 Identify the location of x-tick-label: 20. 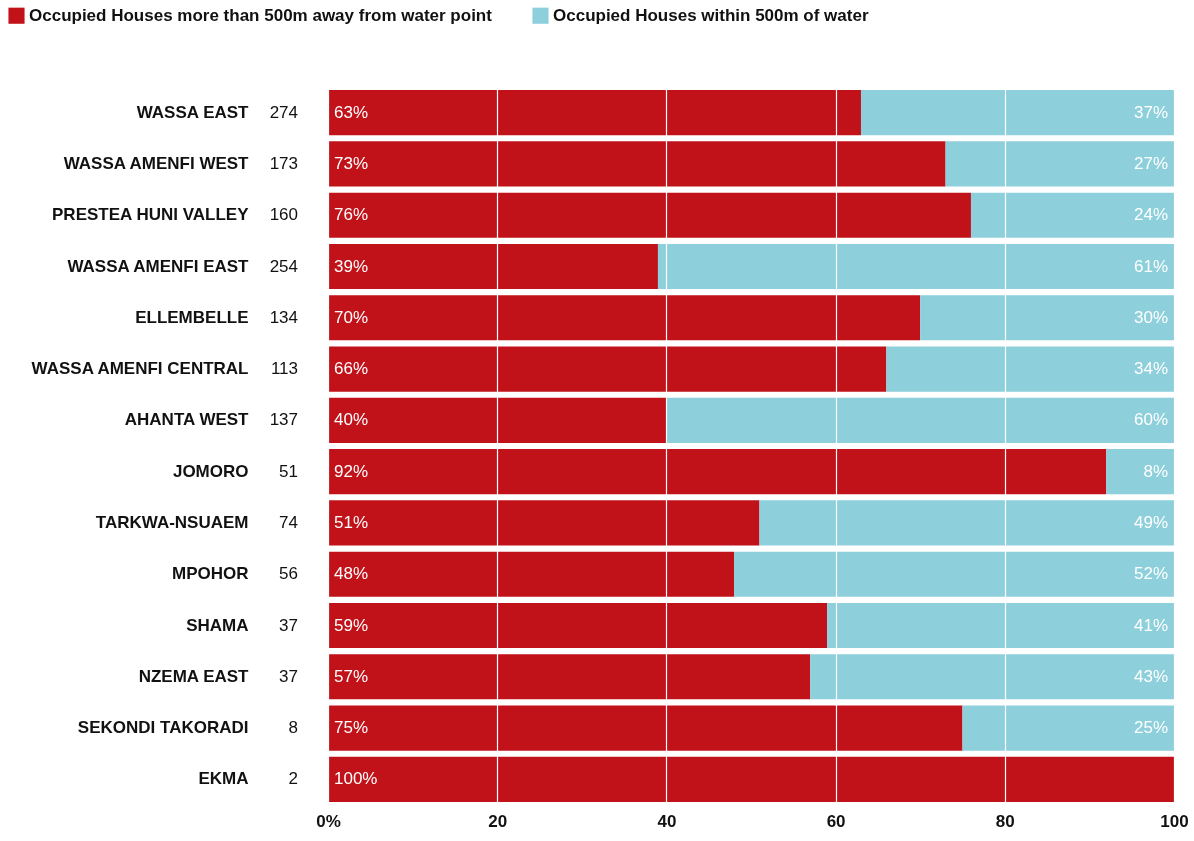
(498, 821).